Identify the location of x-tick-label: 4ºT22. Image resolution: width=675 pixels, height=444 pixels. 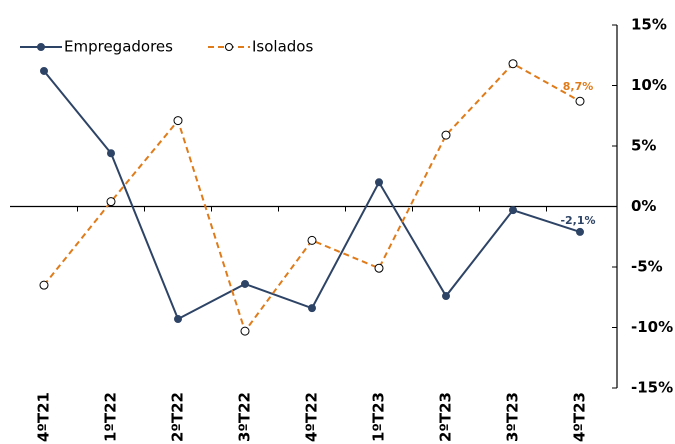
(312, 417).